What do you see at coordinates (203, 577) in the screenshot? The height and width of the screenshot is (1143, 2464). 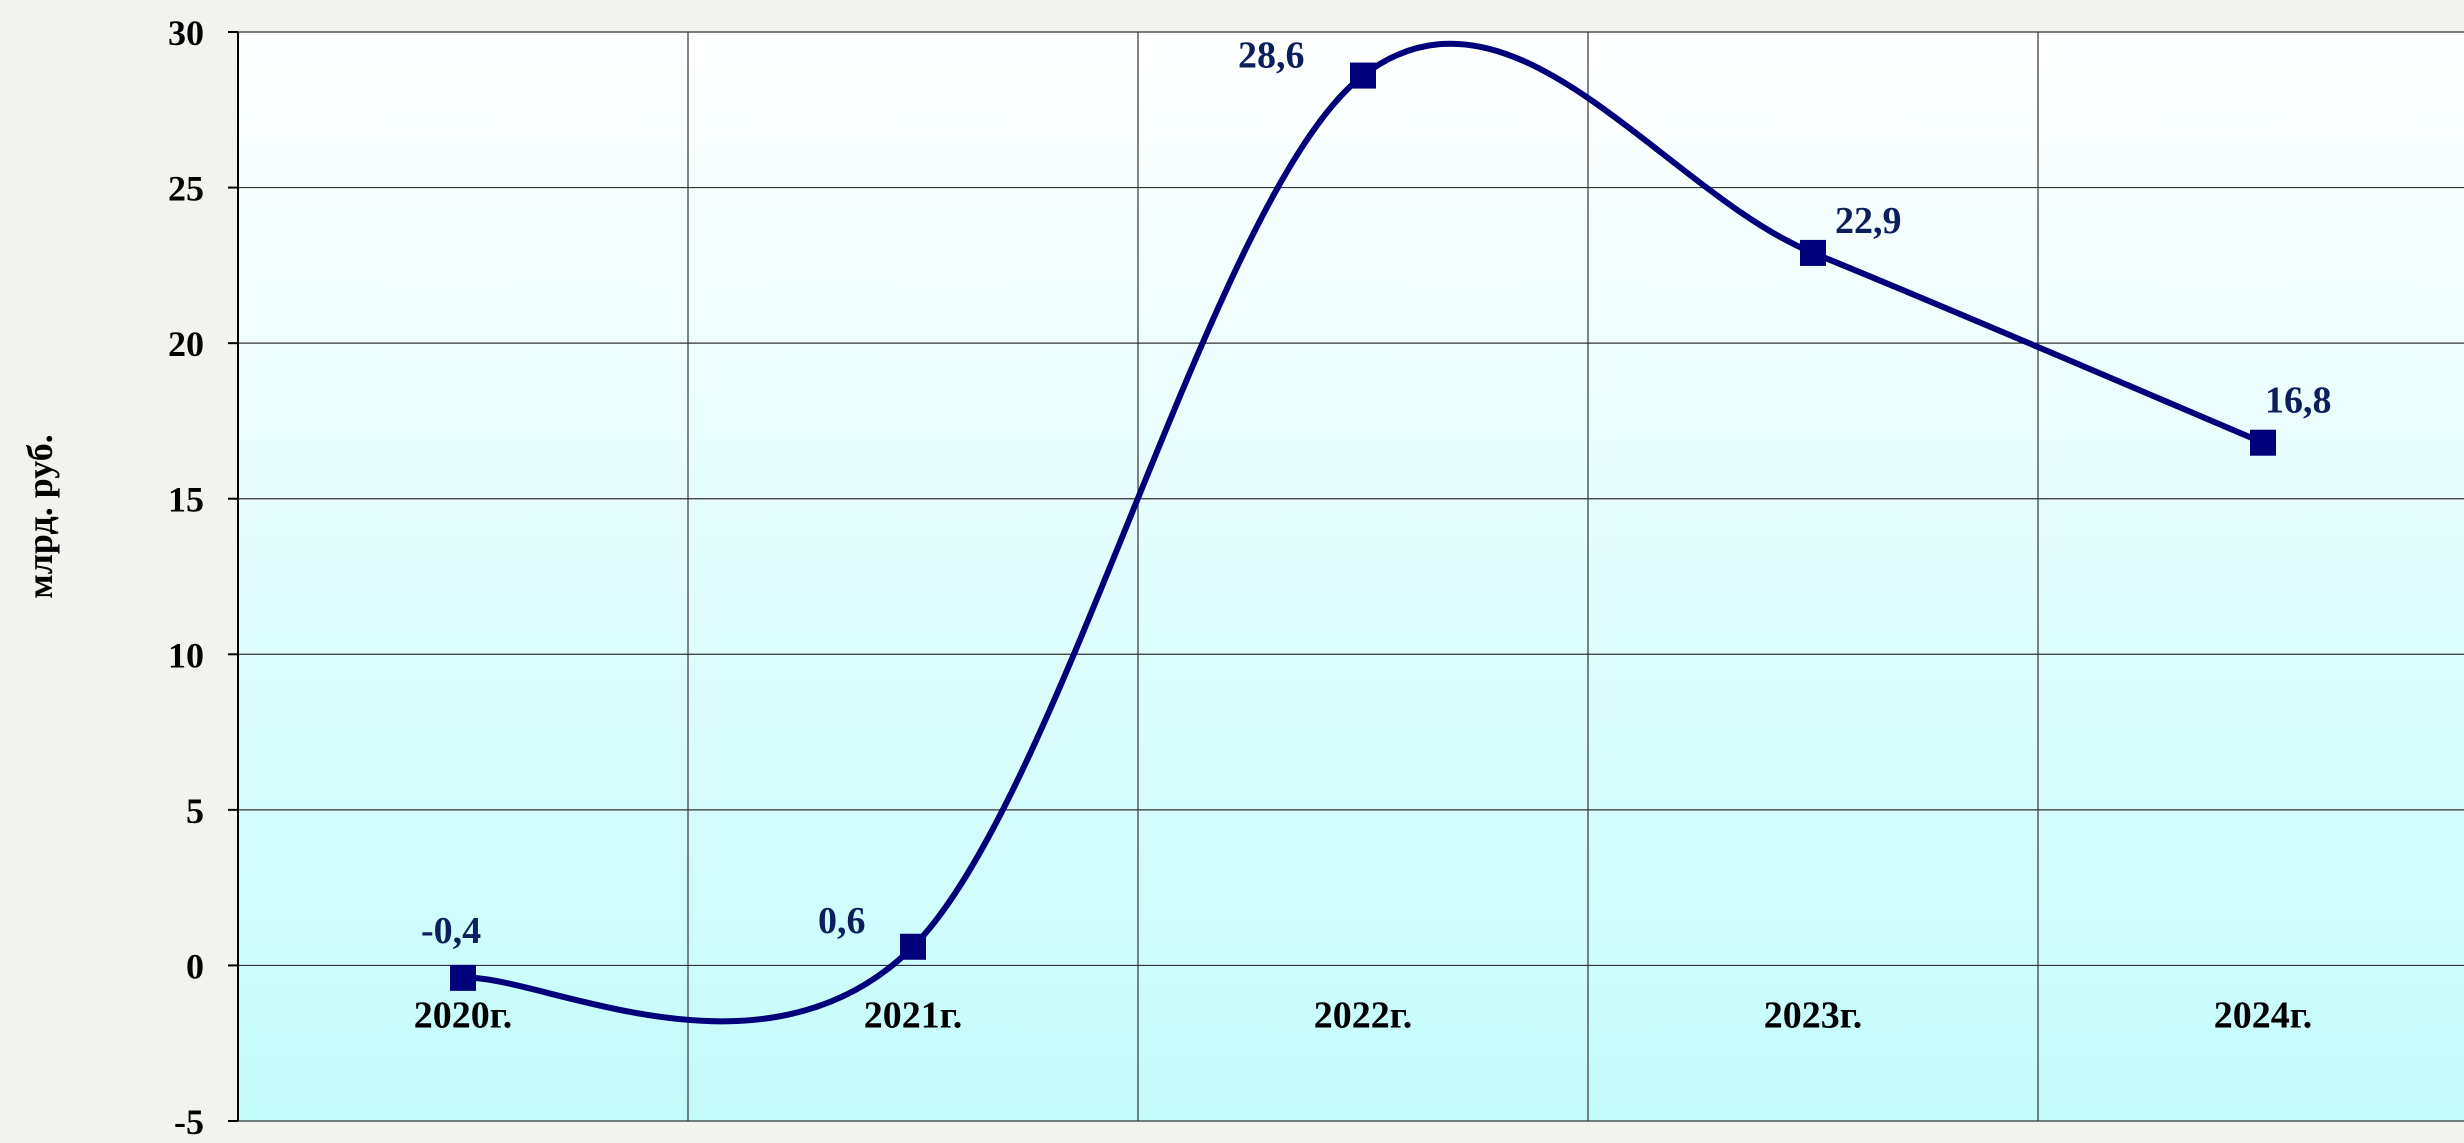 I see `axes: 30 25 20 15 10 5 0 -5` at bounding box center [203, 577].